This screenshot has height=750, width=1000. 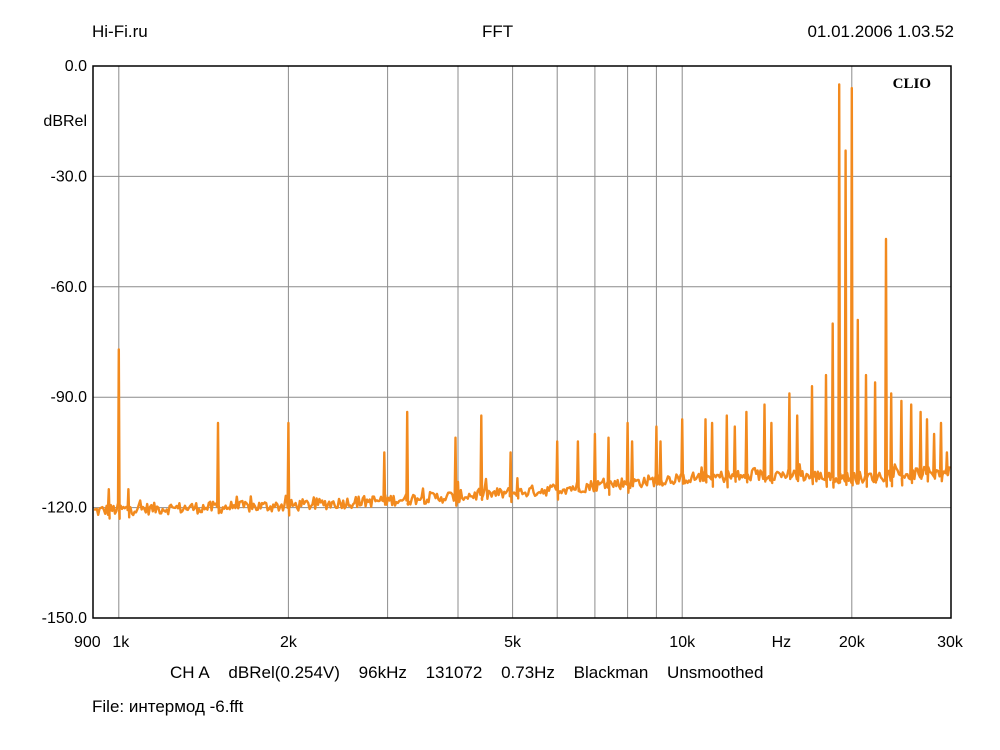 I want to click on brand-label: CLIO, so click(x=912, y=84).